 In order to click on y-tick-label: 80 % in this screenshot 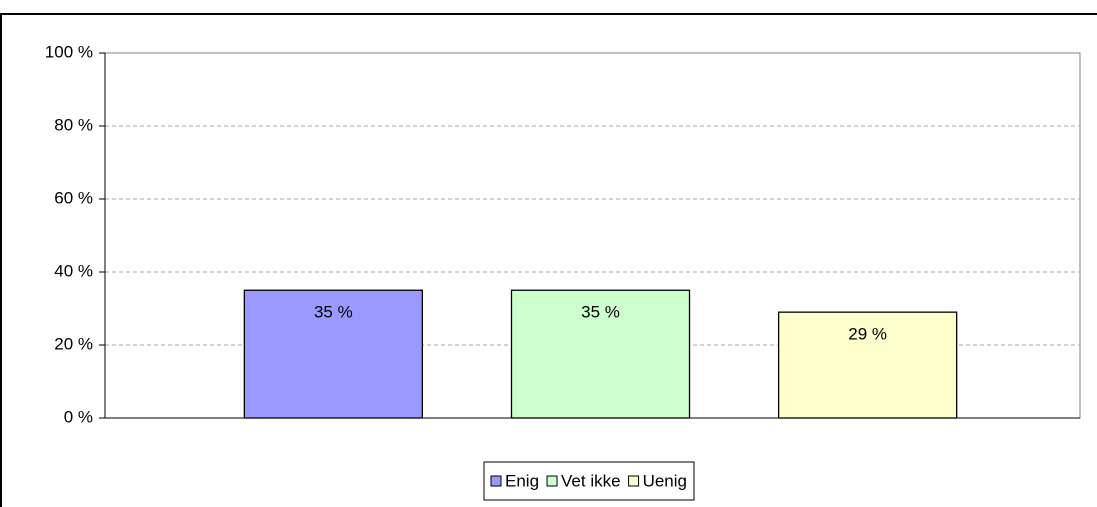, I will do `click(73, 124)`.